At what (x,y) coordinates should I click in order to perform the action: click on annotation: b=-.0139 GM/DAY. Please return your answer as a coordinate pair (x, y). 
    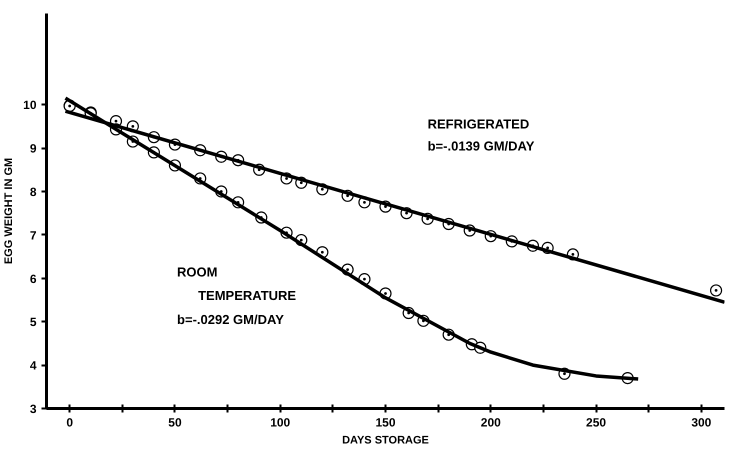
    Looking at the image, I should click on (481, 146).